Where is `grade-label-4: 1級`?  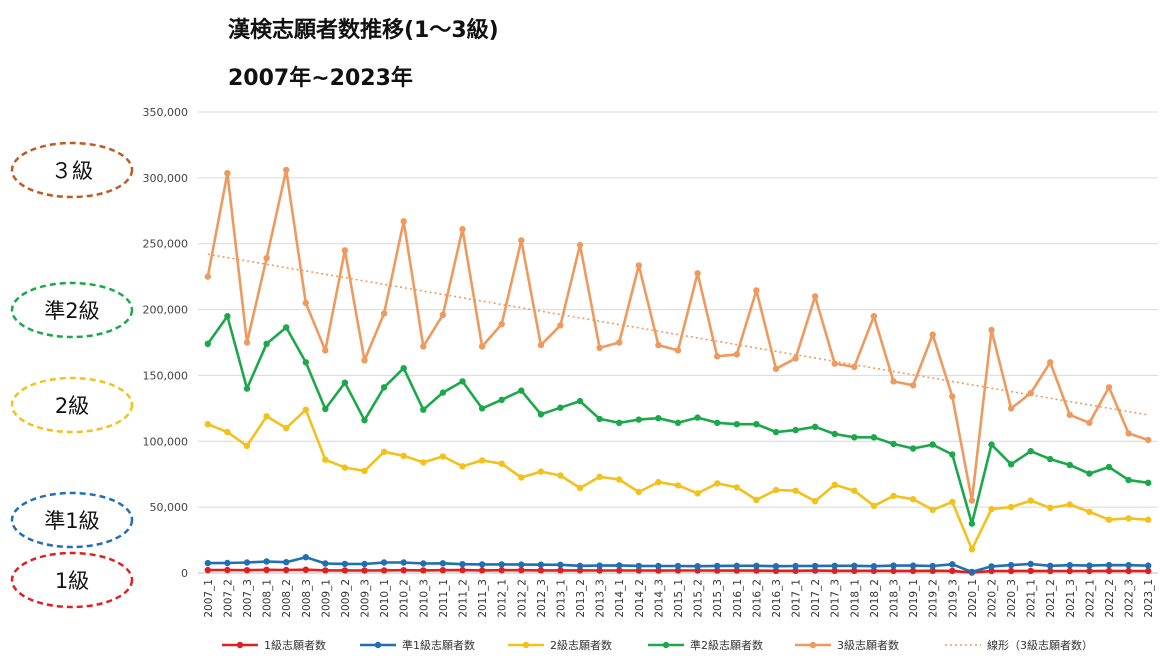
grade-label-4: 1級 is located at coordinates (72, 580).